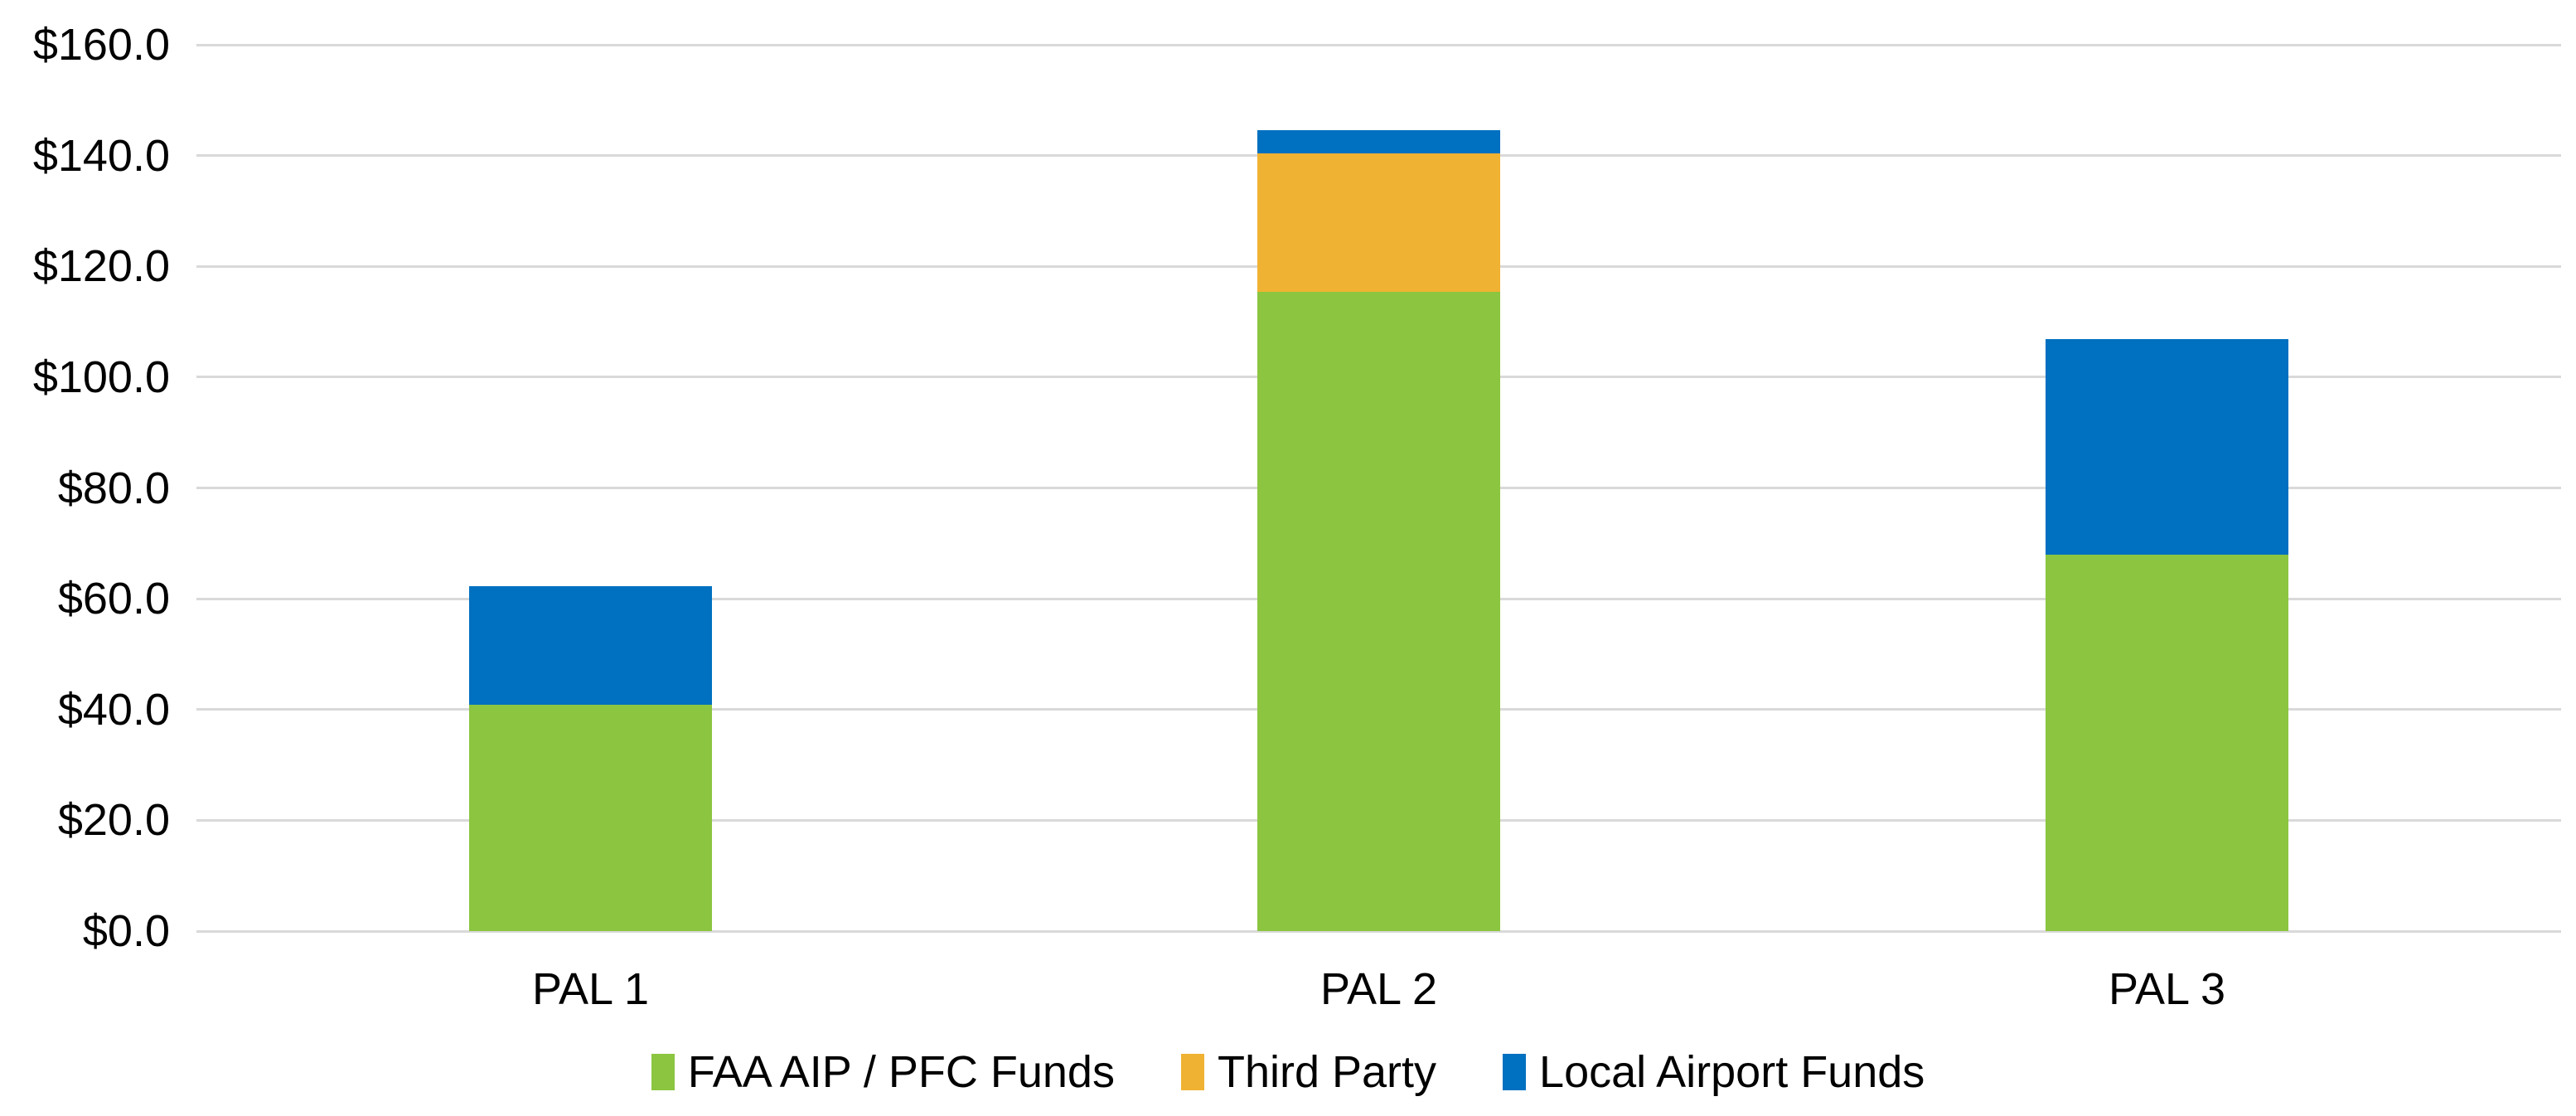 Image resolution: width=2576 pixels, height=1116 pixels. I want to click on bar-segment-pal-2-local-airport-funds, so click(1378, 141).